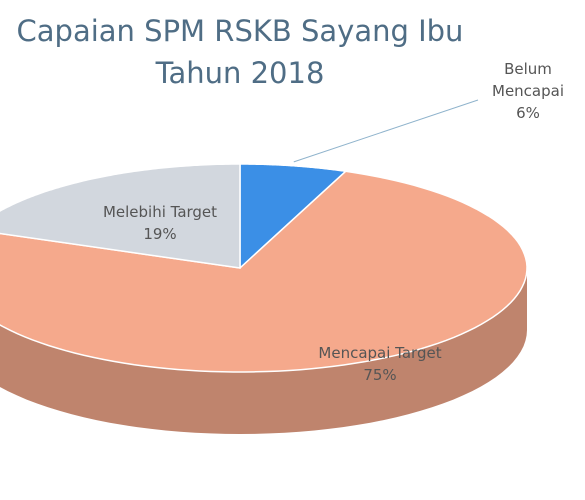 This screenshot has width=585, height=500. I want to click on category-label: Mencapai Target, so click(380, 353).